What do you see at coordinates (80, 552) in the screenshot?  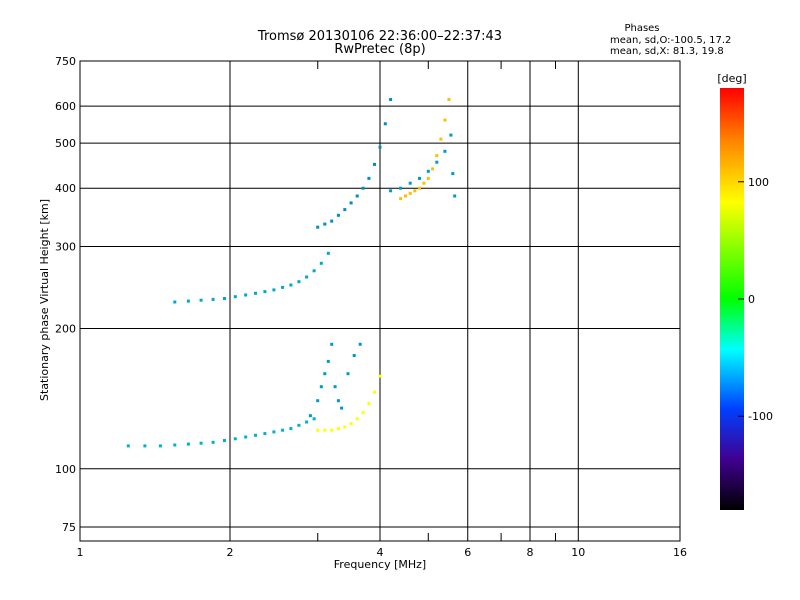 I see `x-tick-label: 1` at bounding box center [80, 552].